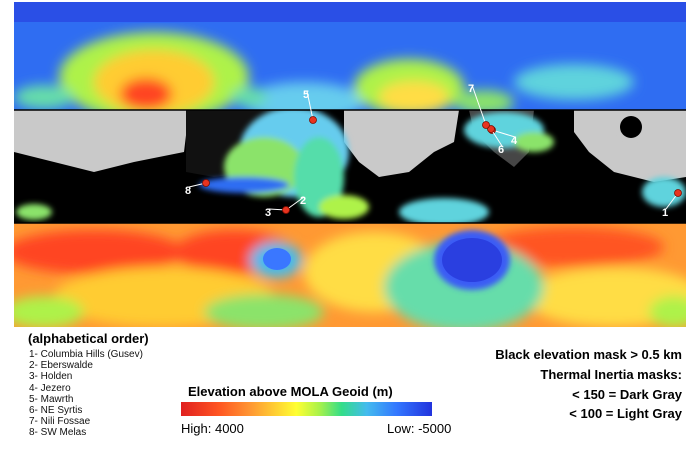 This screenshot has width=700, height=451. I want to click on inertia-mask-title: Thermal Inertia masks:, so click(611, 374).